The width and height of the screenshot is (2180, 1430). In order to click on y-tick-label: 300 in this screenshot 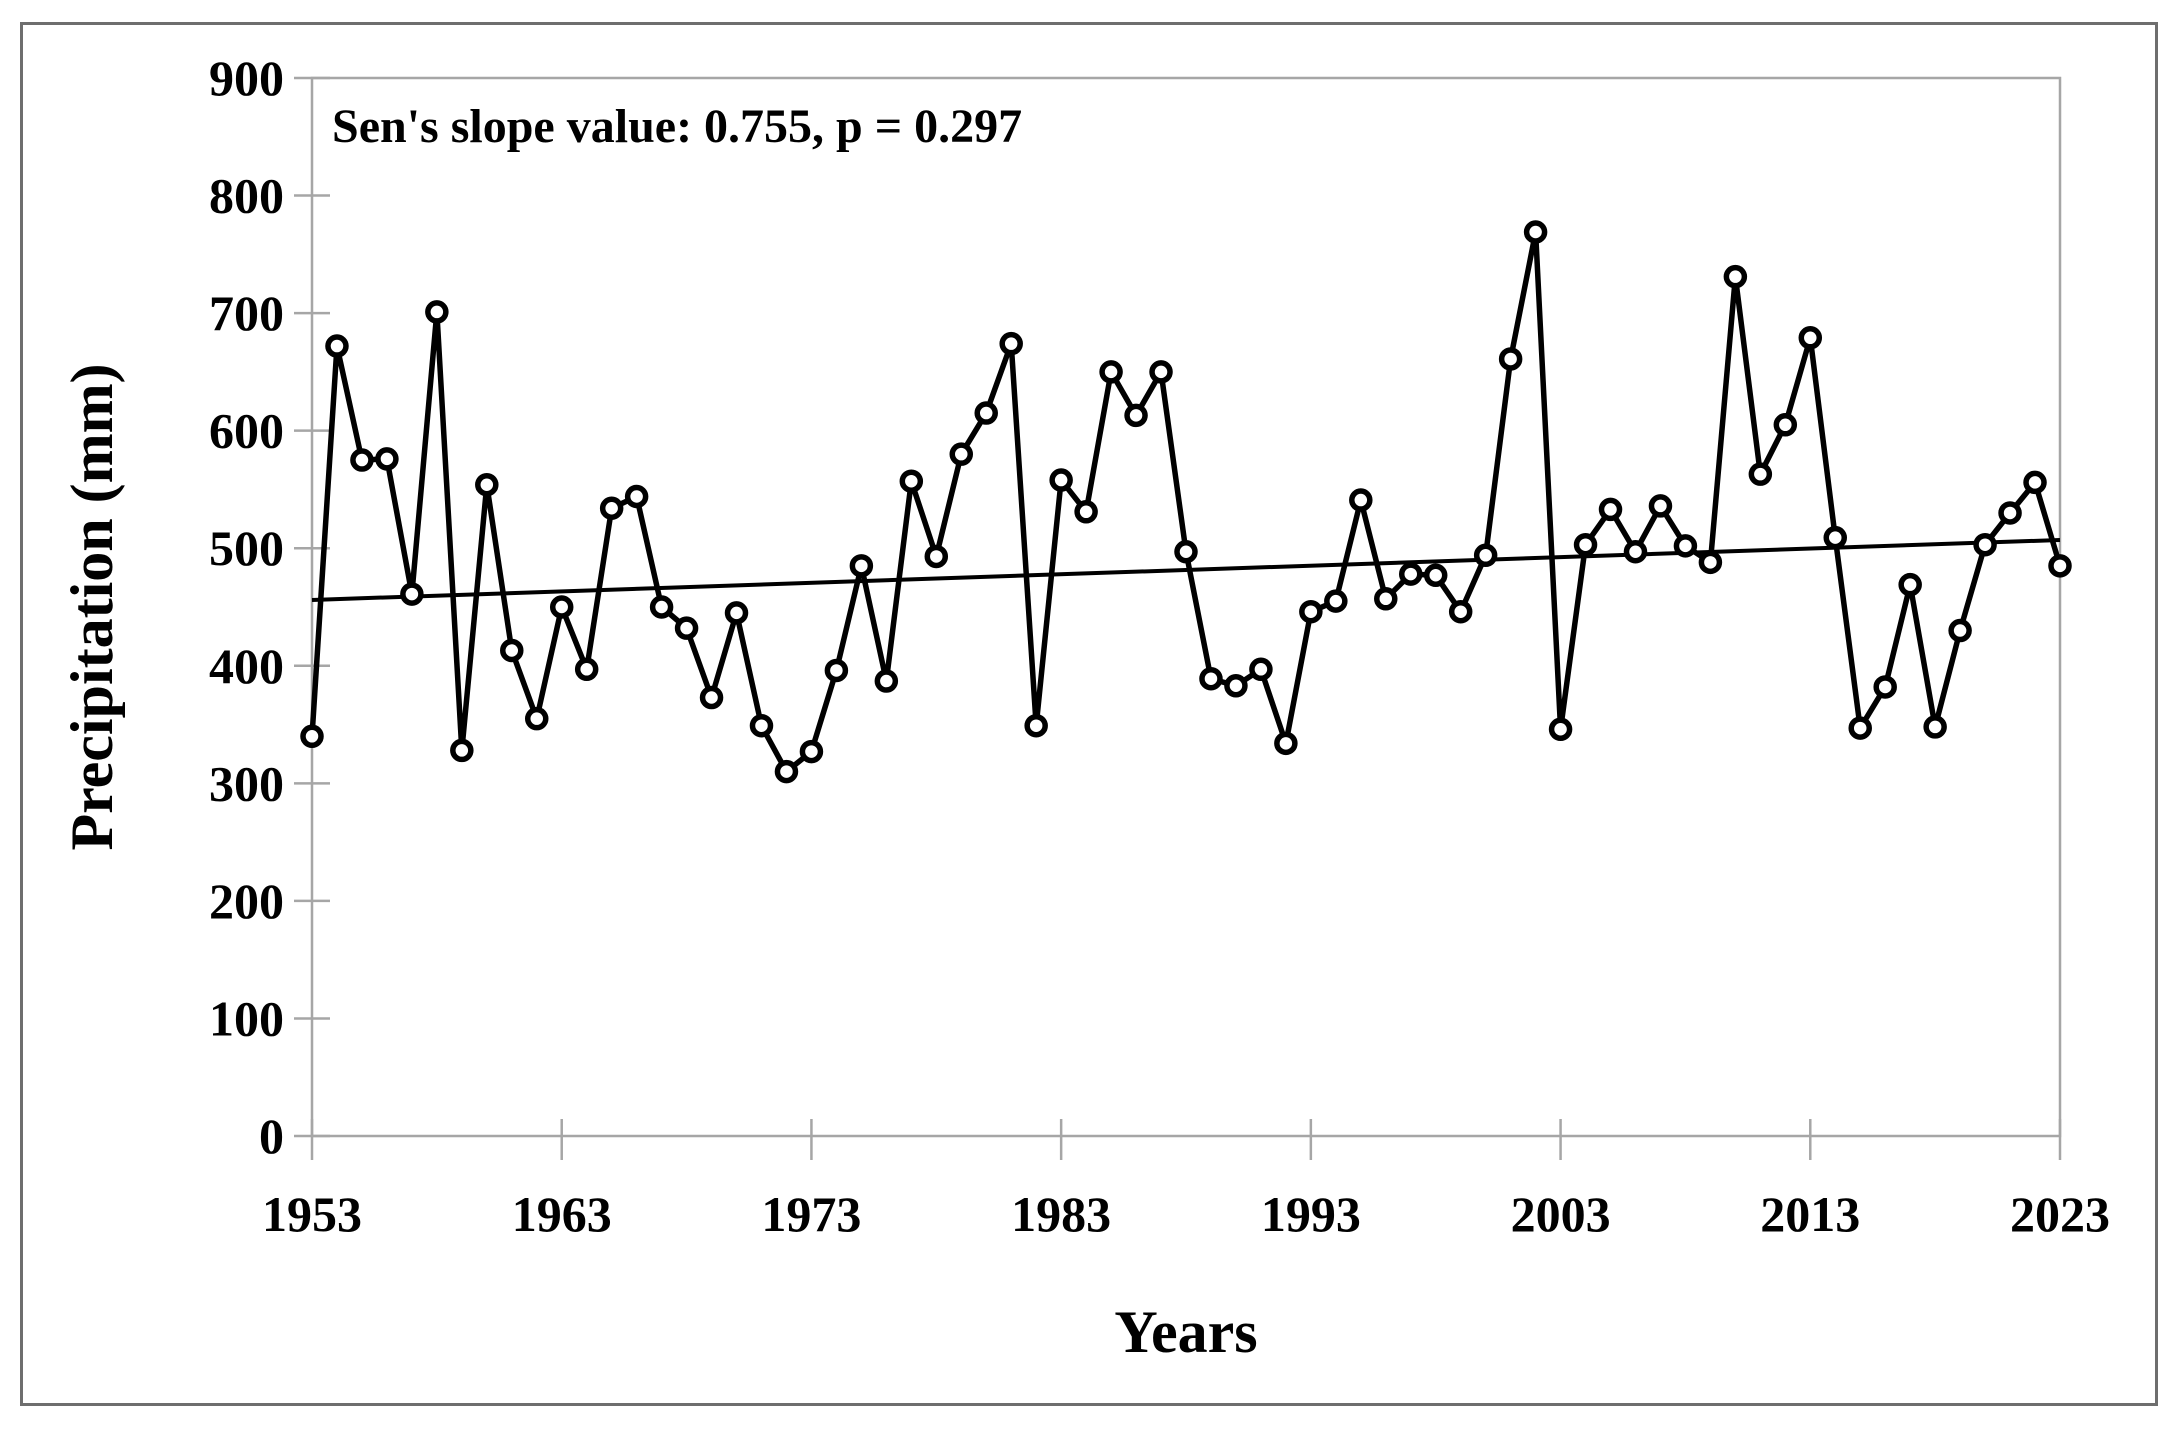, I will do `click(246, 783)`.